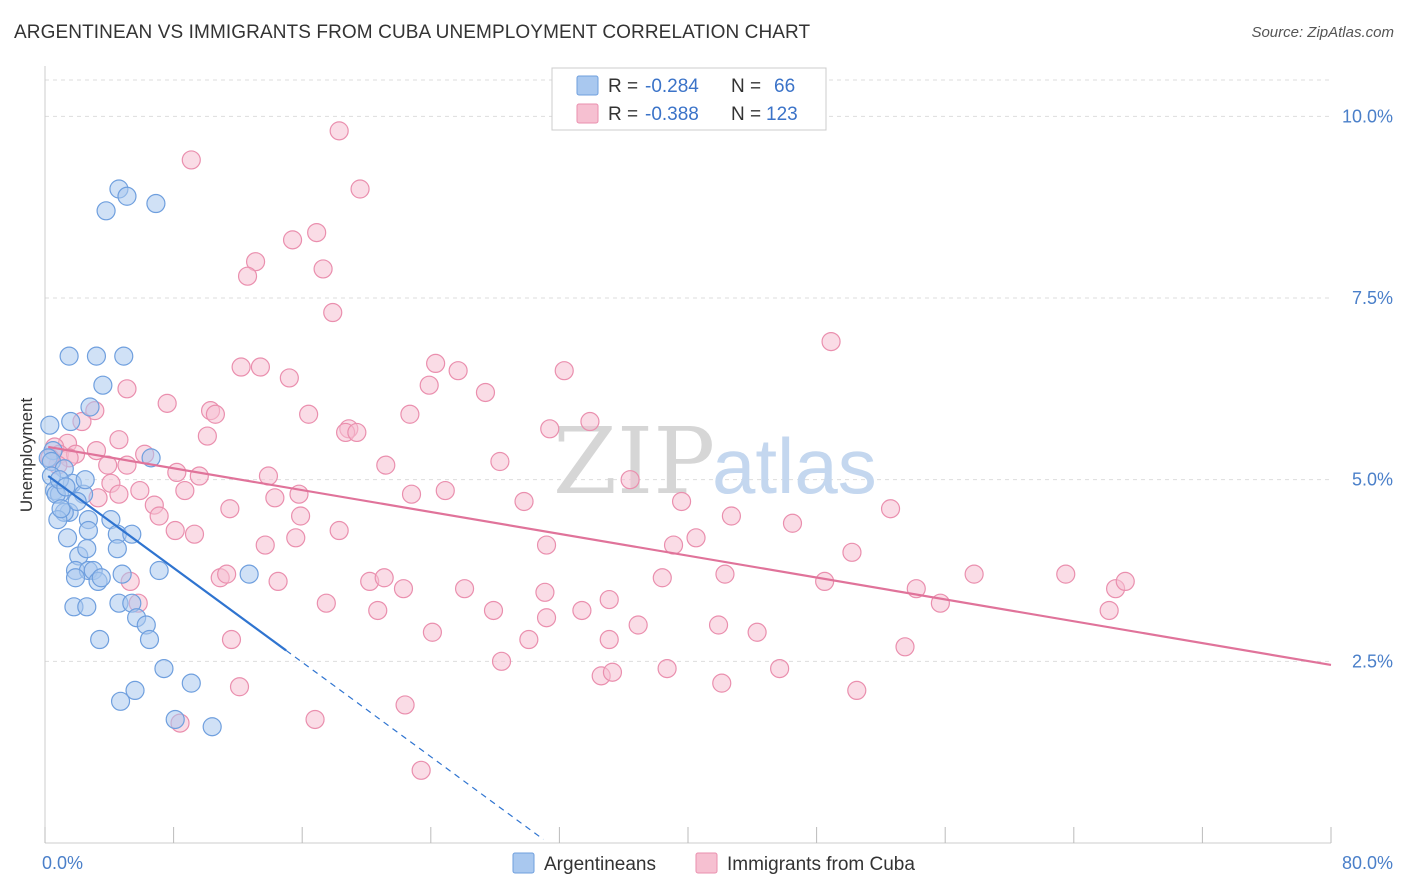  What do you see at coordinates (523, 863) in the screenshot?
I see `legend-swatch-argentineans` at bounding box center [523, 863].